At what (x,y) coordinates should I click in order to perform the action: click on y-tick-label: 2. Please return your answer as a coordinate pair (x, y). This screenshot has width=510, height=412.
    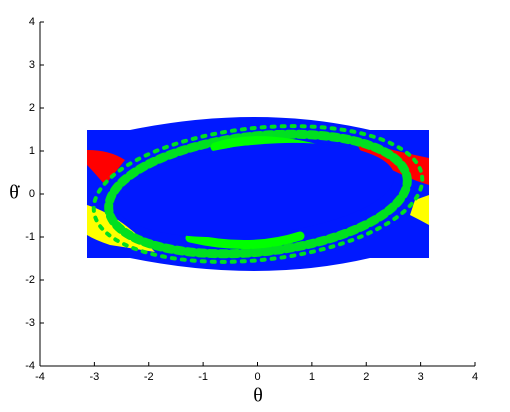
    Looking at the image, I should click on (32, 108).